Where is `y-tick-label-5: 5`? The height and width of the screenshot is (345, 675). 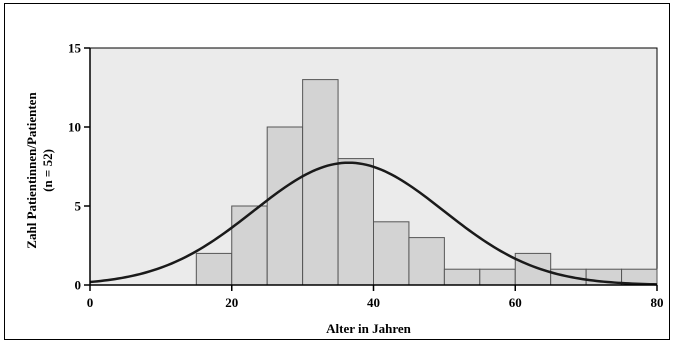 y-tick-label-5: 5 is located at coordinates (78, 206).